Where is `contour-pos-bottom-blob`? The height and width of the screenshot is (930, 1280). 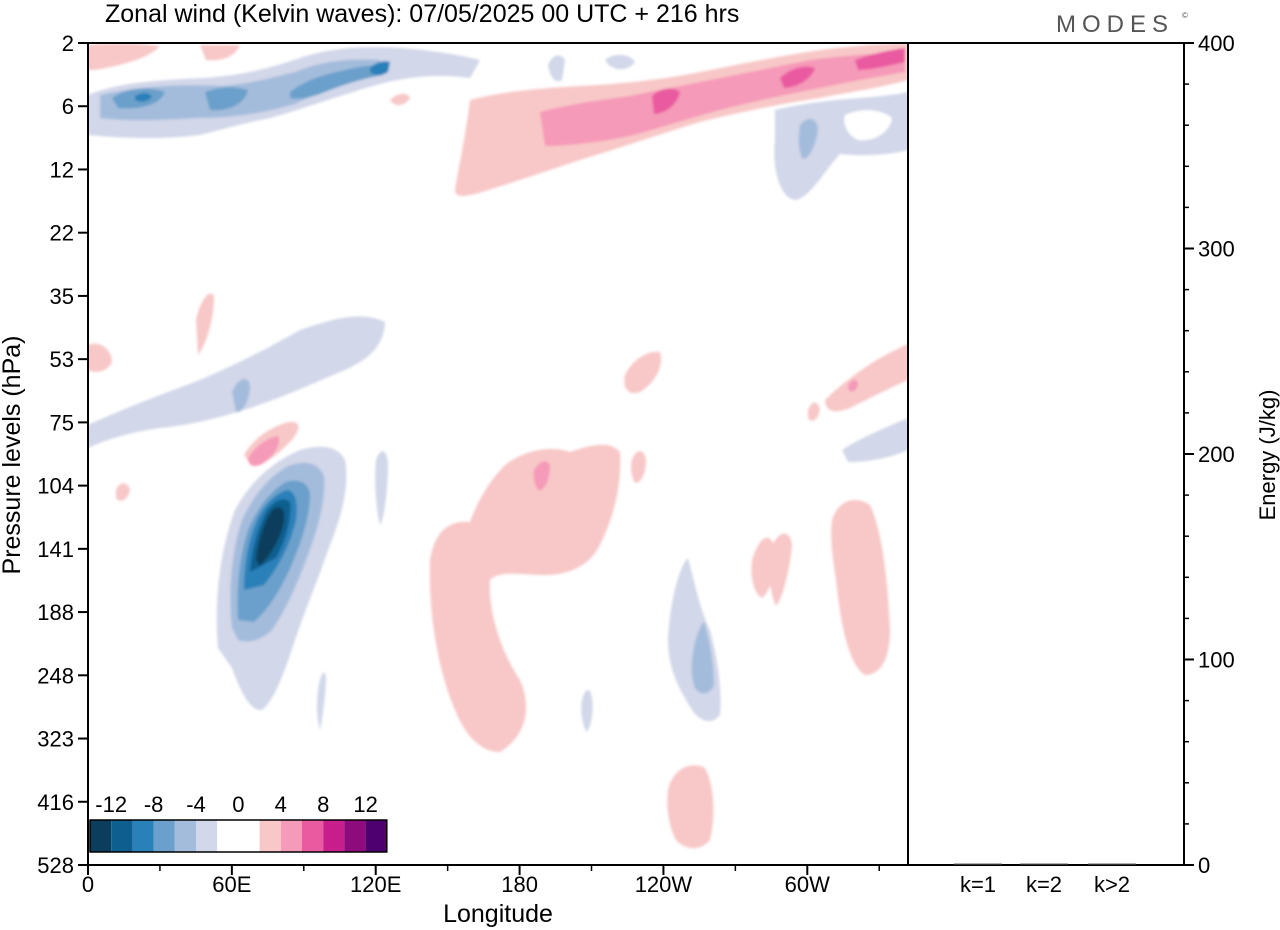
contour-pos-bottom-blob is located at coordinates (690, 807).